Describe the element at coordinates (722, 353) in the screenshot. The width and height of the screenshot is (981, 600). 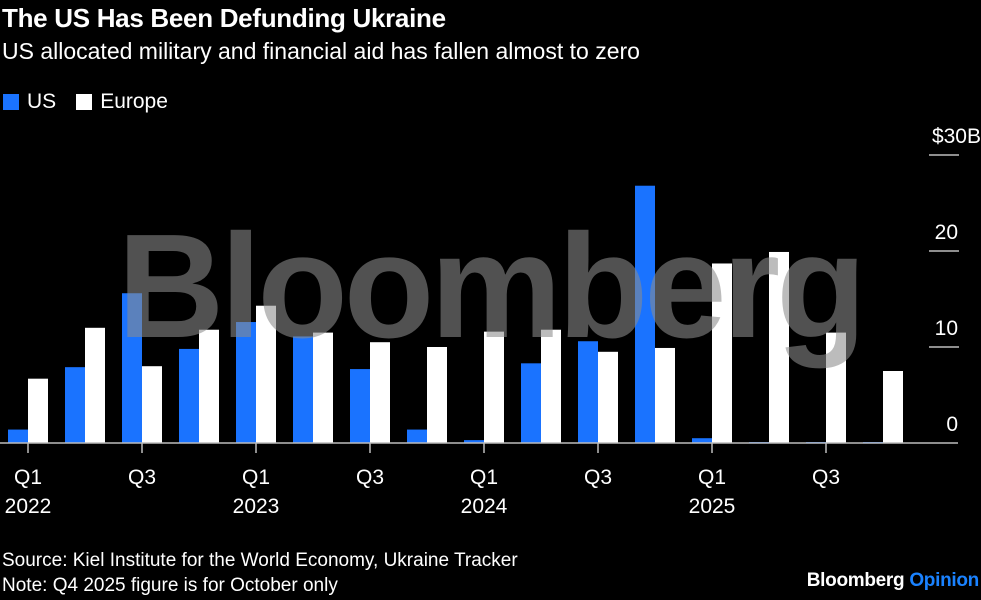
I see `bar-europe-q1-2025` at that location.